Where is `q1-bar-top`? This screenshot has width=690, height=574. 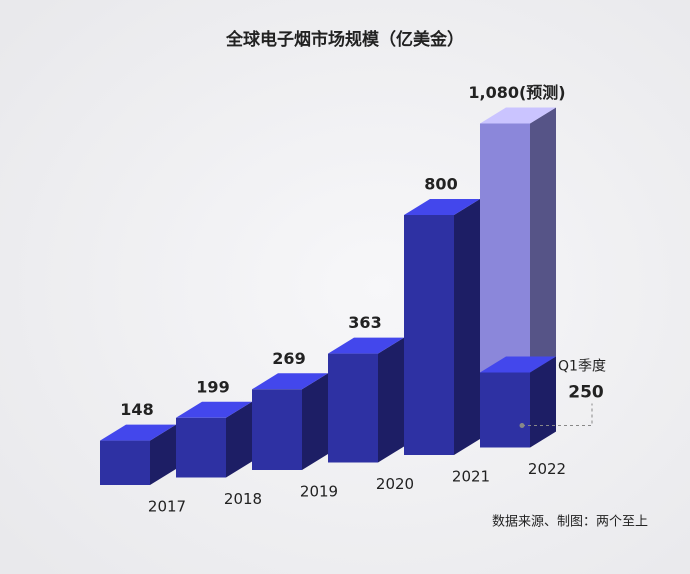 q1-bar-top is located at coordinates (518, 364).